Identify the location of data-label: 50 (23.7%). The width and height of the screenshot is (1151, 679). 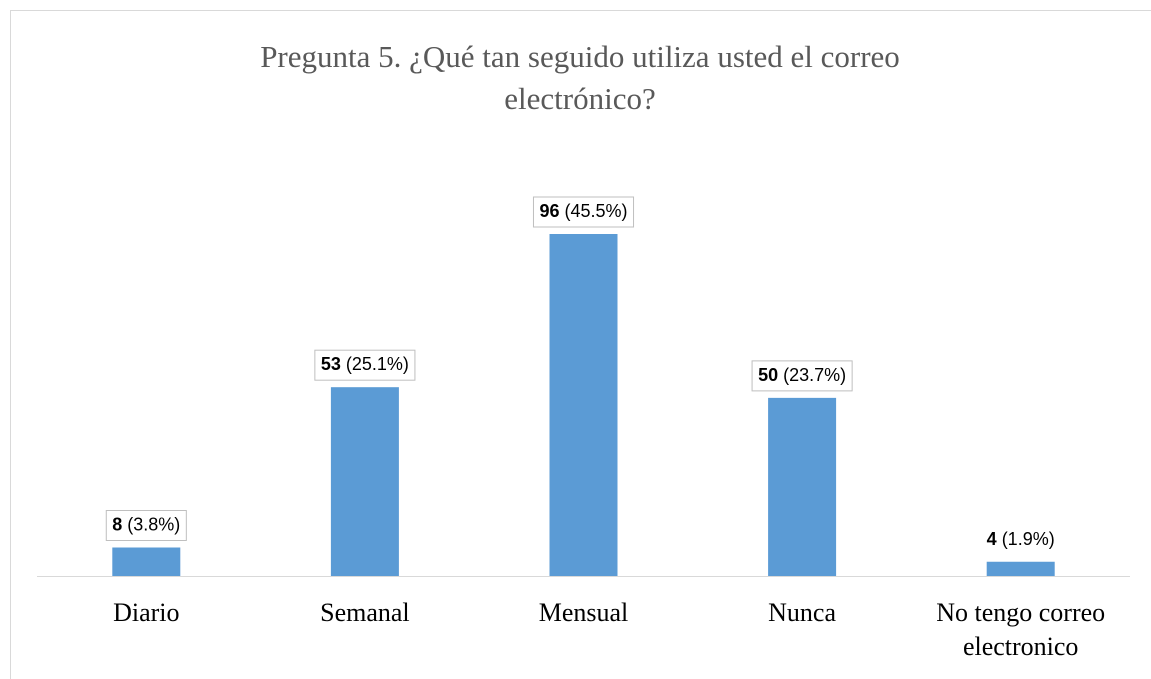
(802, 375).